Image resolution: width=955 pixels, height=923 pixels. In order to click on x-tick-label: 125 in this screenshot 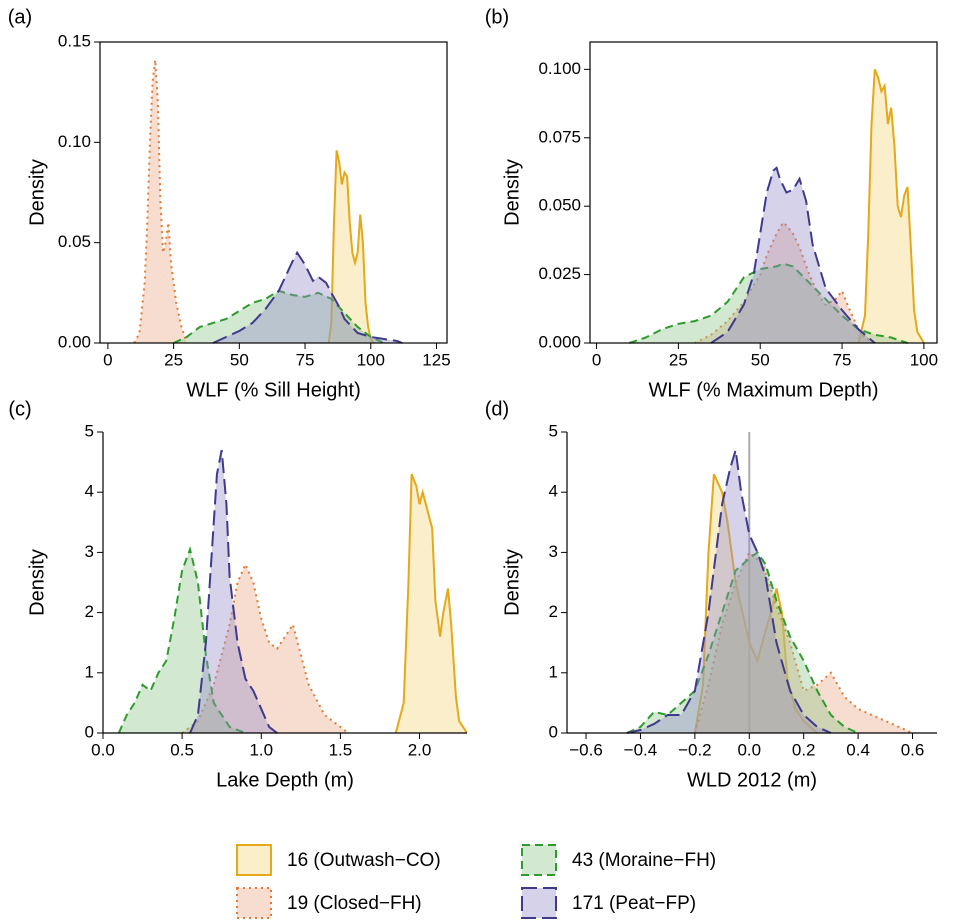, I will do `click(436, 359)`.